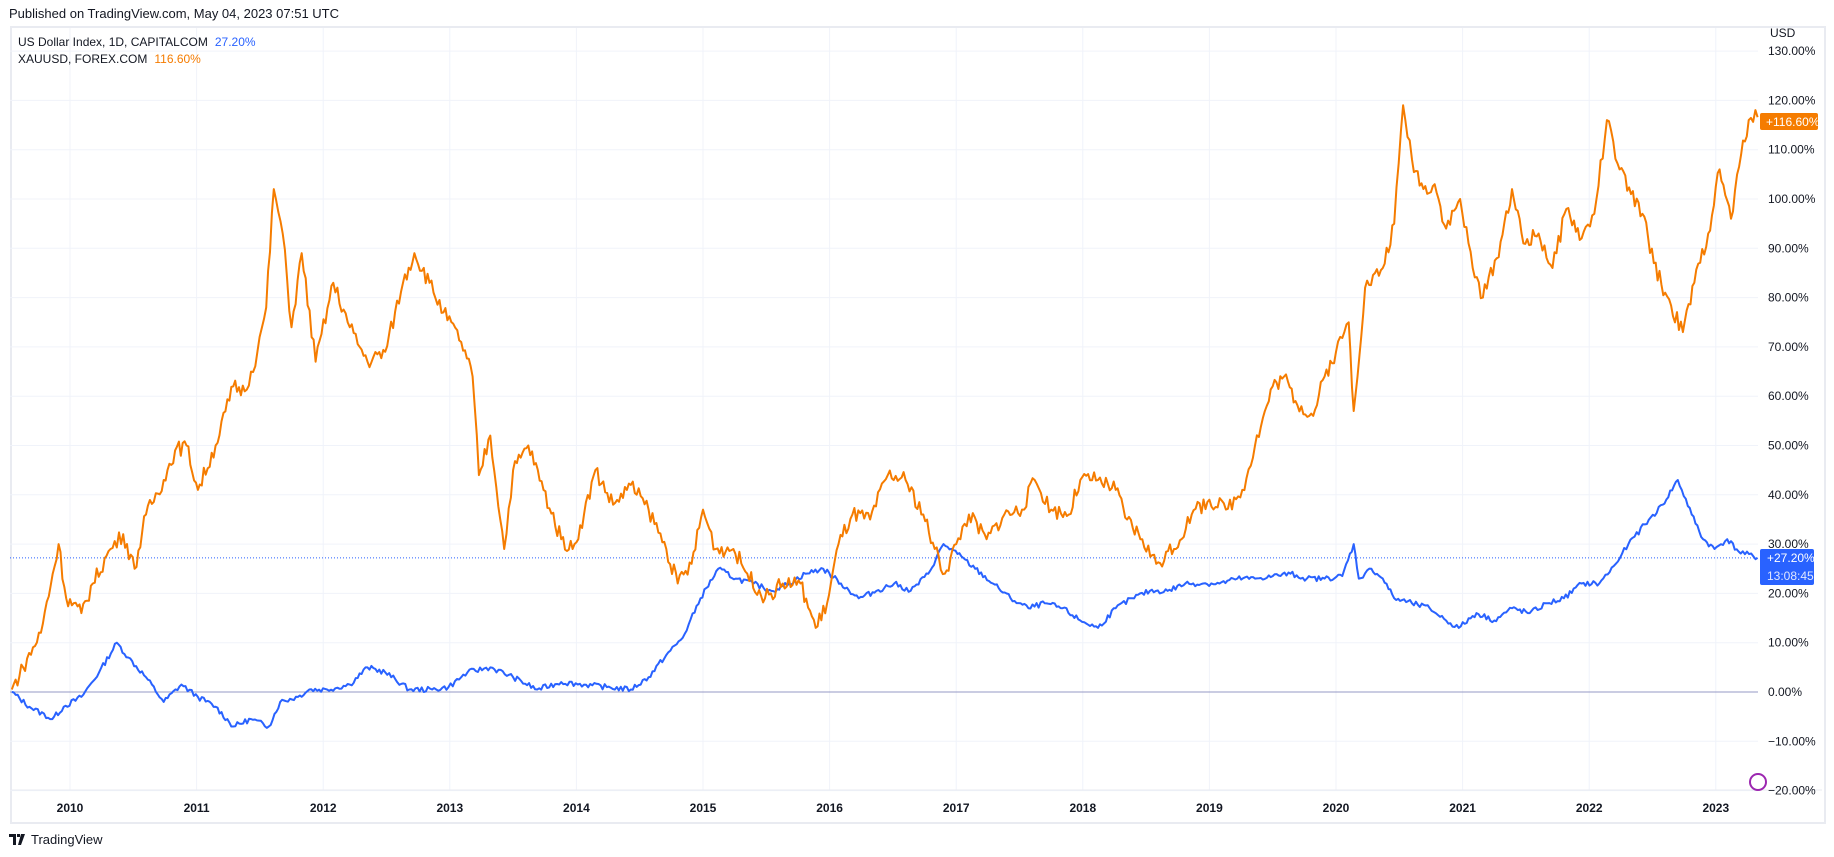 This screenshot has height=857, width=1834. I want to click on gold-price-tag: +116.60%, so click(1793, 122).